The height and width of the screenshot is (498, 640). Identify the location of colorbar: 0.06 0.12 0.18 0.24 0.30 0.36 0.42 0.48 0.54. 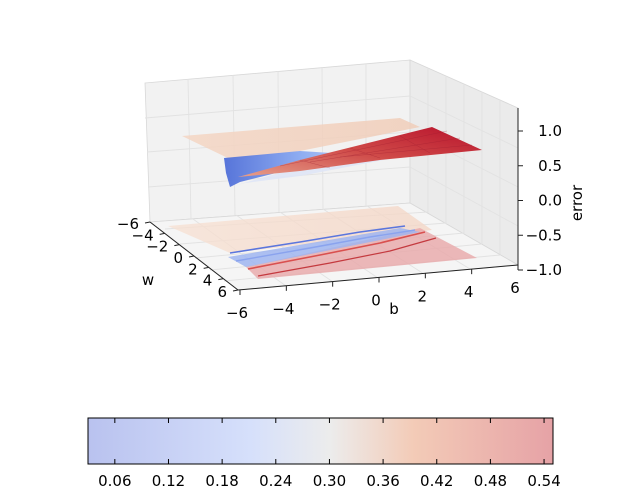
(324, 453).